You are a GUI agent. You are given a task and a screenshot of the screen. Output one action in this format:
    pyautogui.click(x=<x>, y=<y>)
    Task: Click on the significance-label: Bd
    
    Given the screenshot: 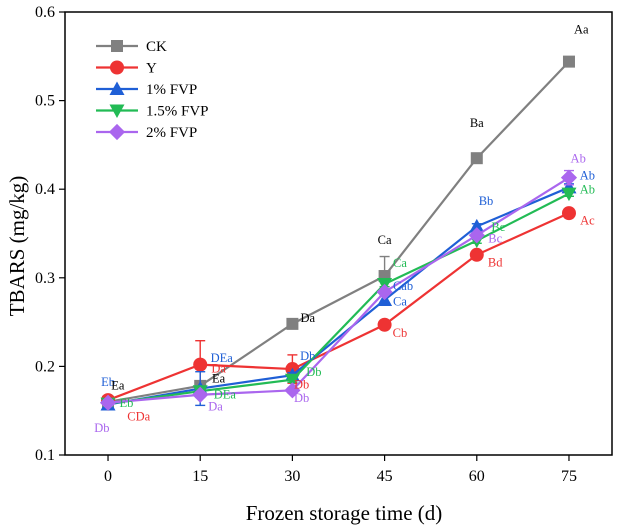 What is the action you would take?
    pyautogui.click(x=495, y=262)
    